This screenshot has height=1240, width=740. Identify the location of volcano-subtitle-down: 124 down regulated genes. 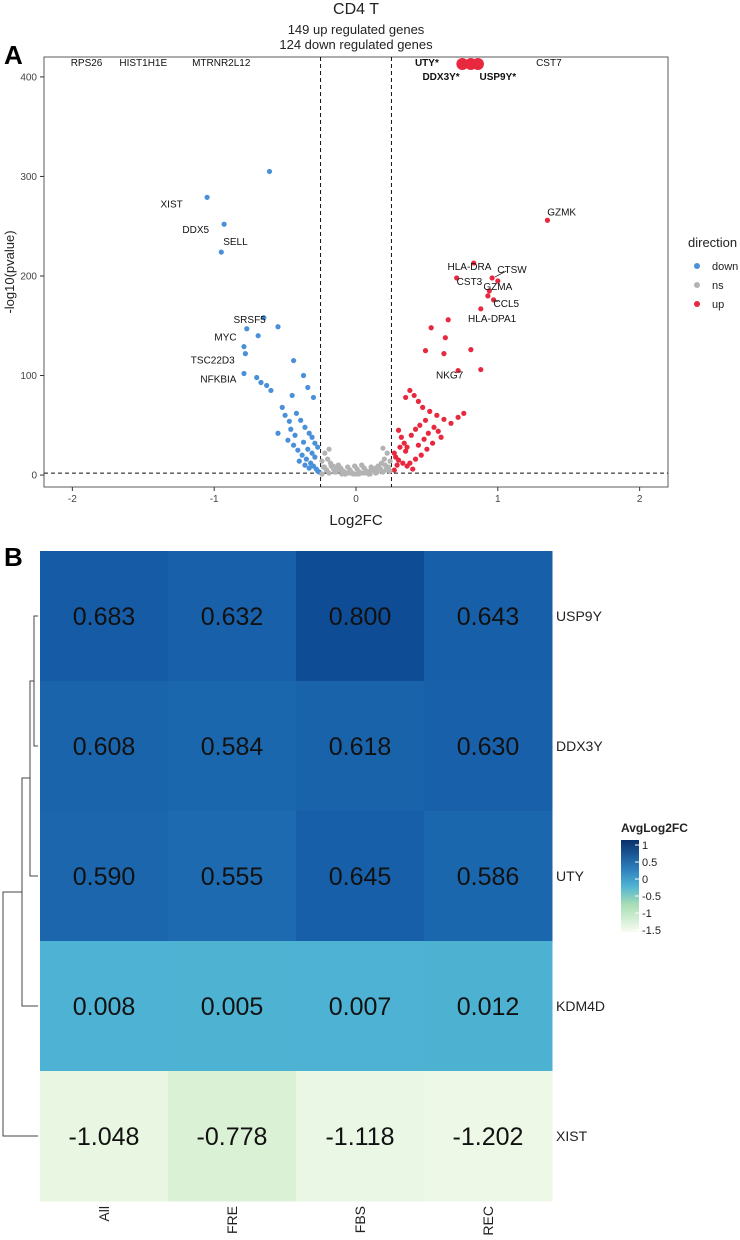
(356, 44).